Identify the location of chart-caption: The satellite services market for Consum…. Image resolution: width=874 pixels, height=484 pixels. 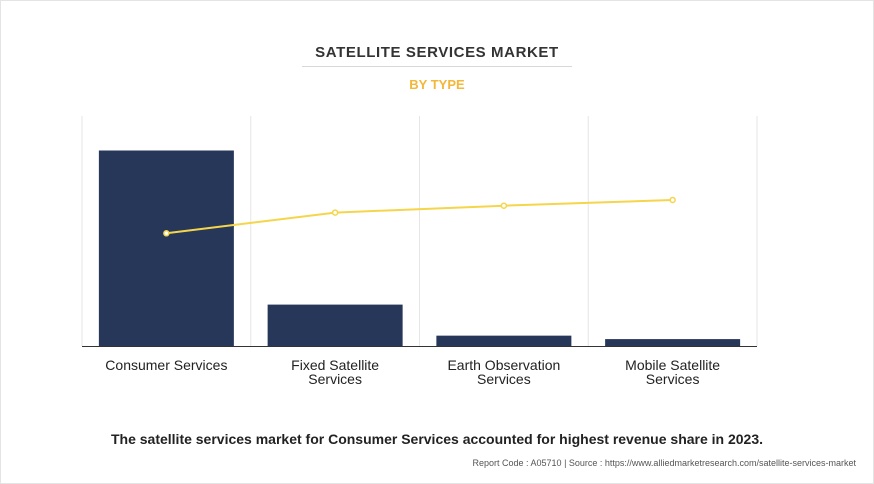
(437, 439).